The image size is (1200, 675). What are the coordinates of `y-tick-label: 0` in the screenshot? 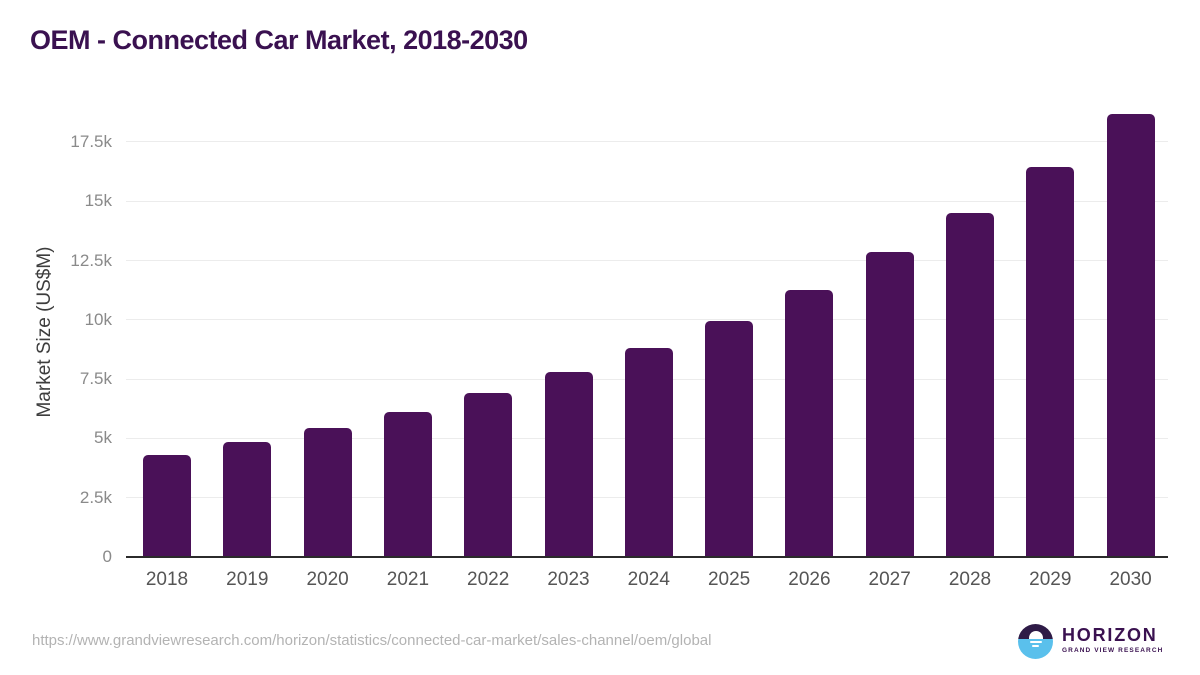 It's located at (107, 556).